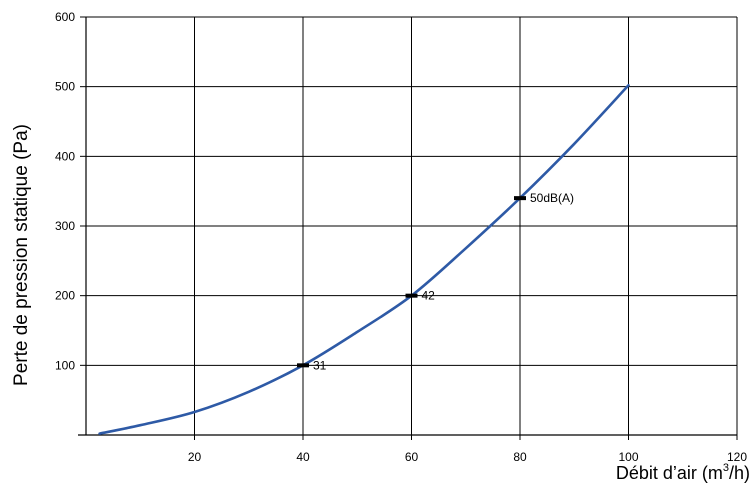  I want to click on x-tick-label-20: 20, so click(195, 457).